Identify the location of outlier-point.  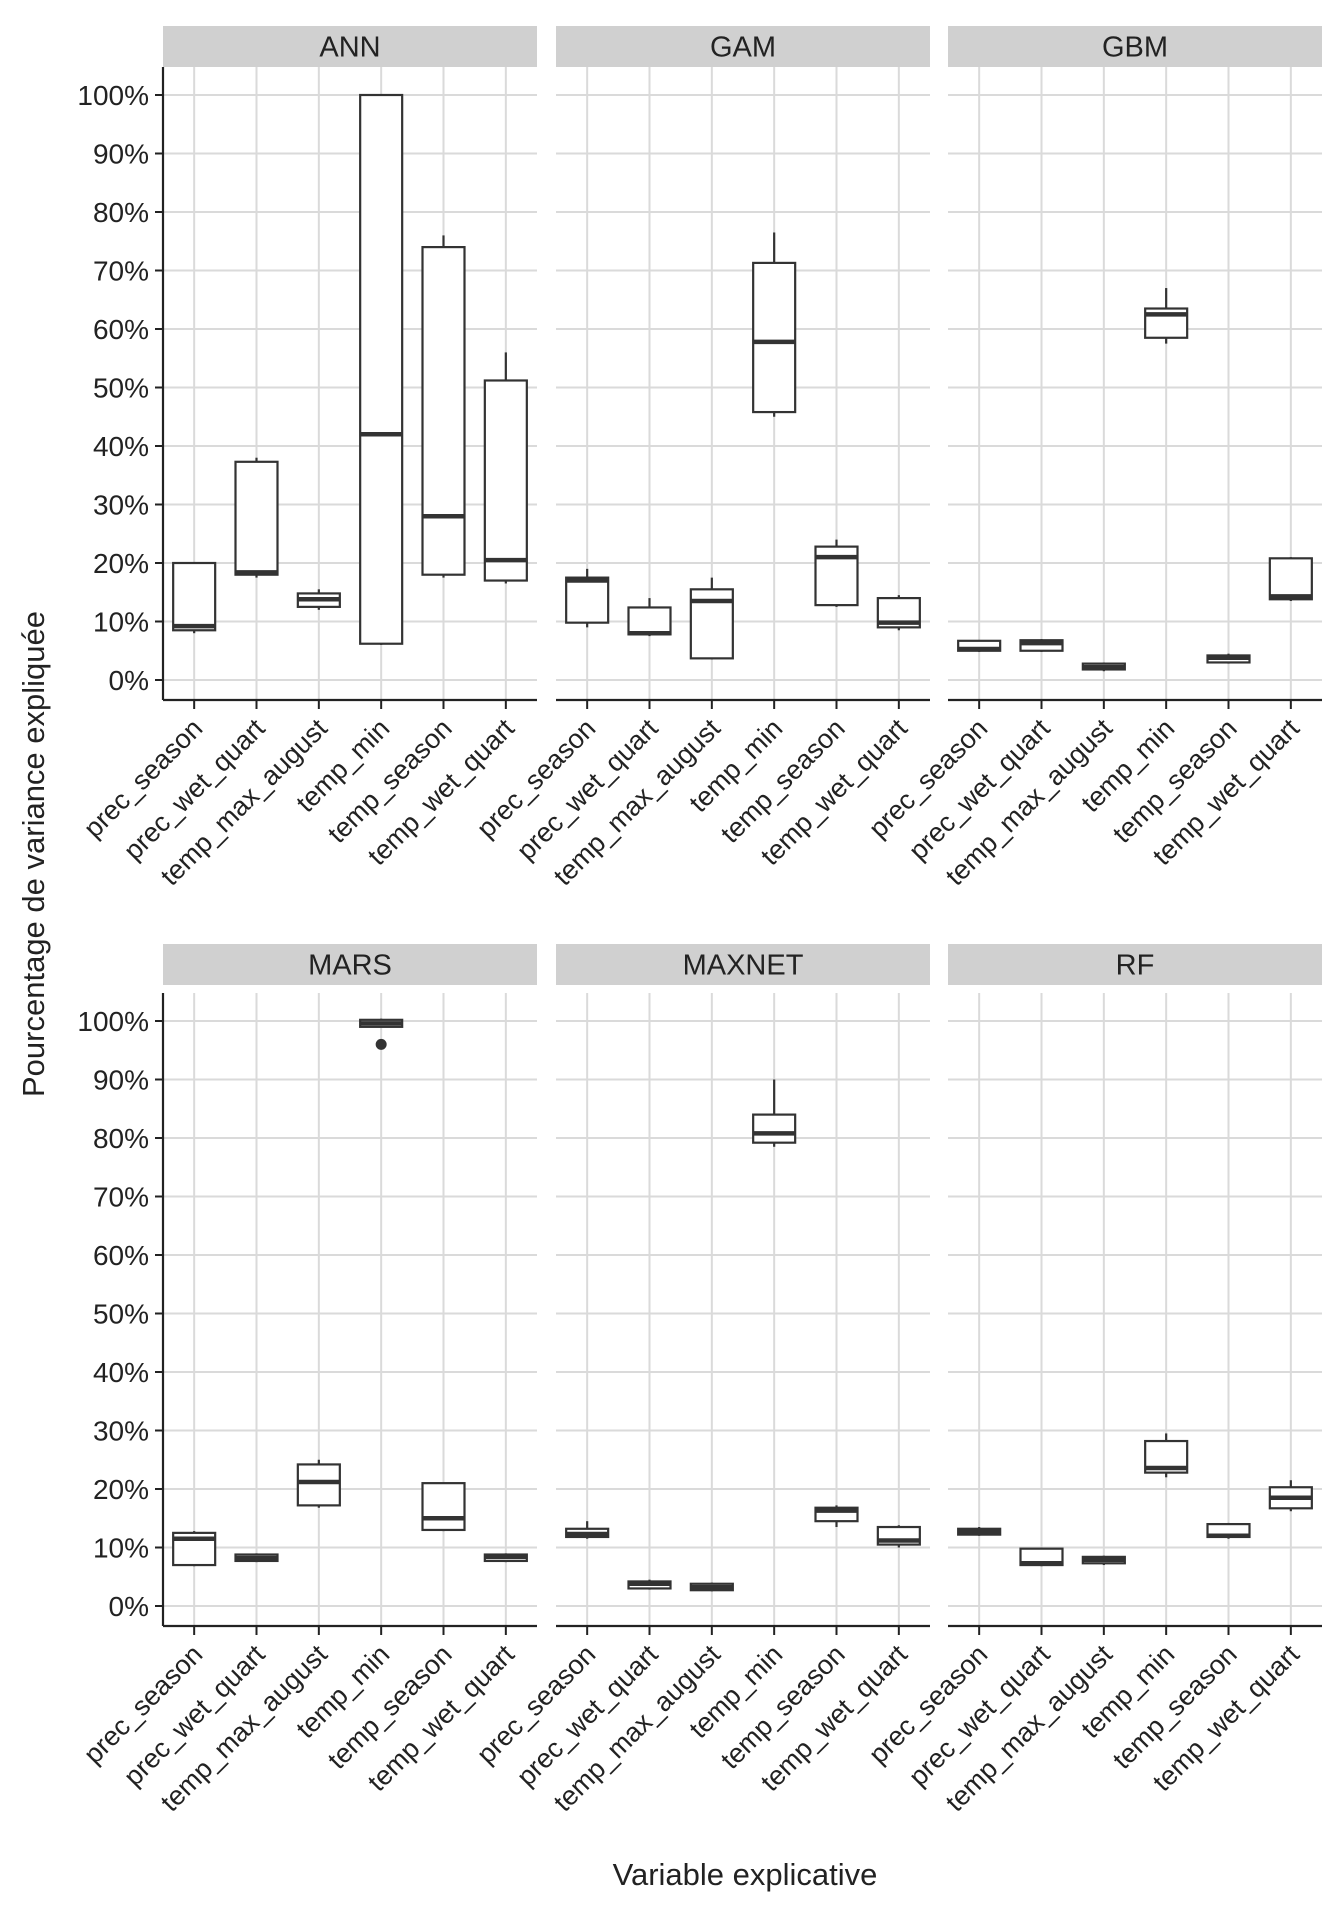
(381, 1044).